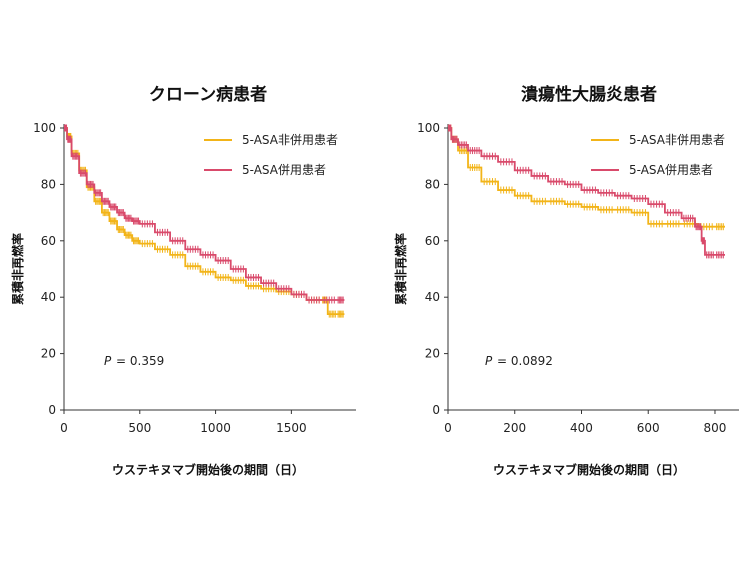  What do you see at coordinates (139, 428) in the screenshot?
I see `x-tick-label: 500` at bounding box center [139, 428].